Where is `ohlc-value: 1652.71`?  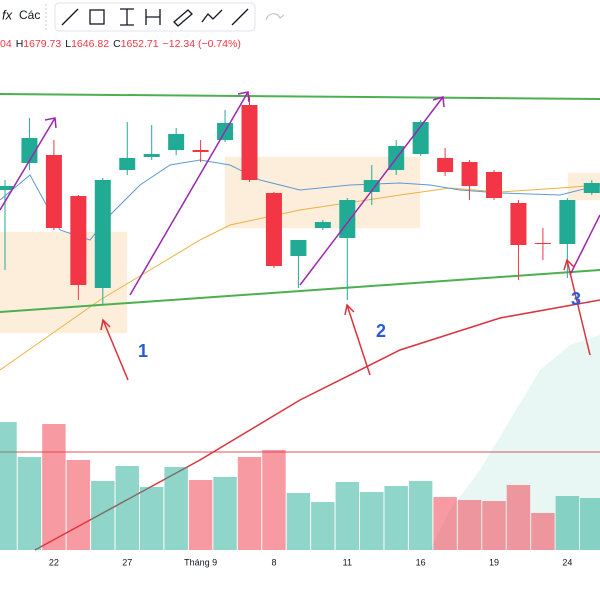
ohlc-value: 1652.71 is located at coordinates (140, 44).